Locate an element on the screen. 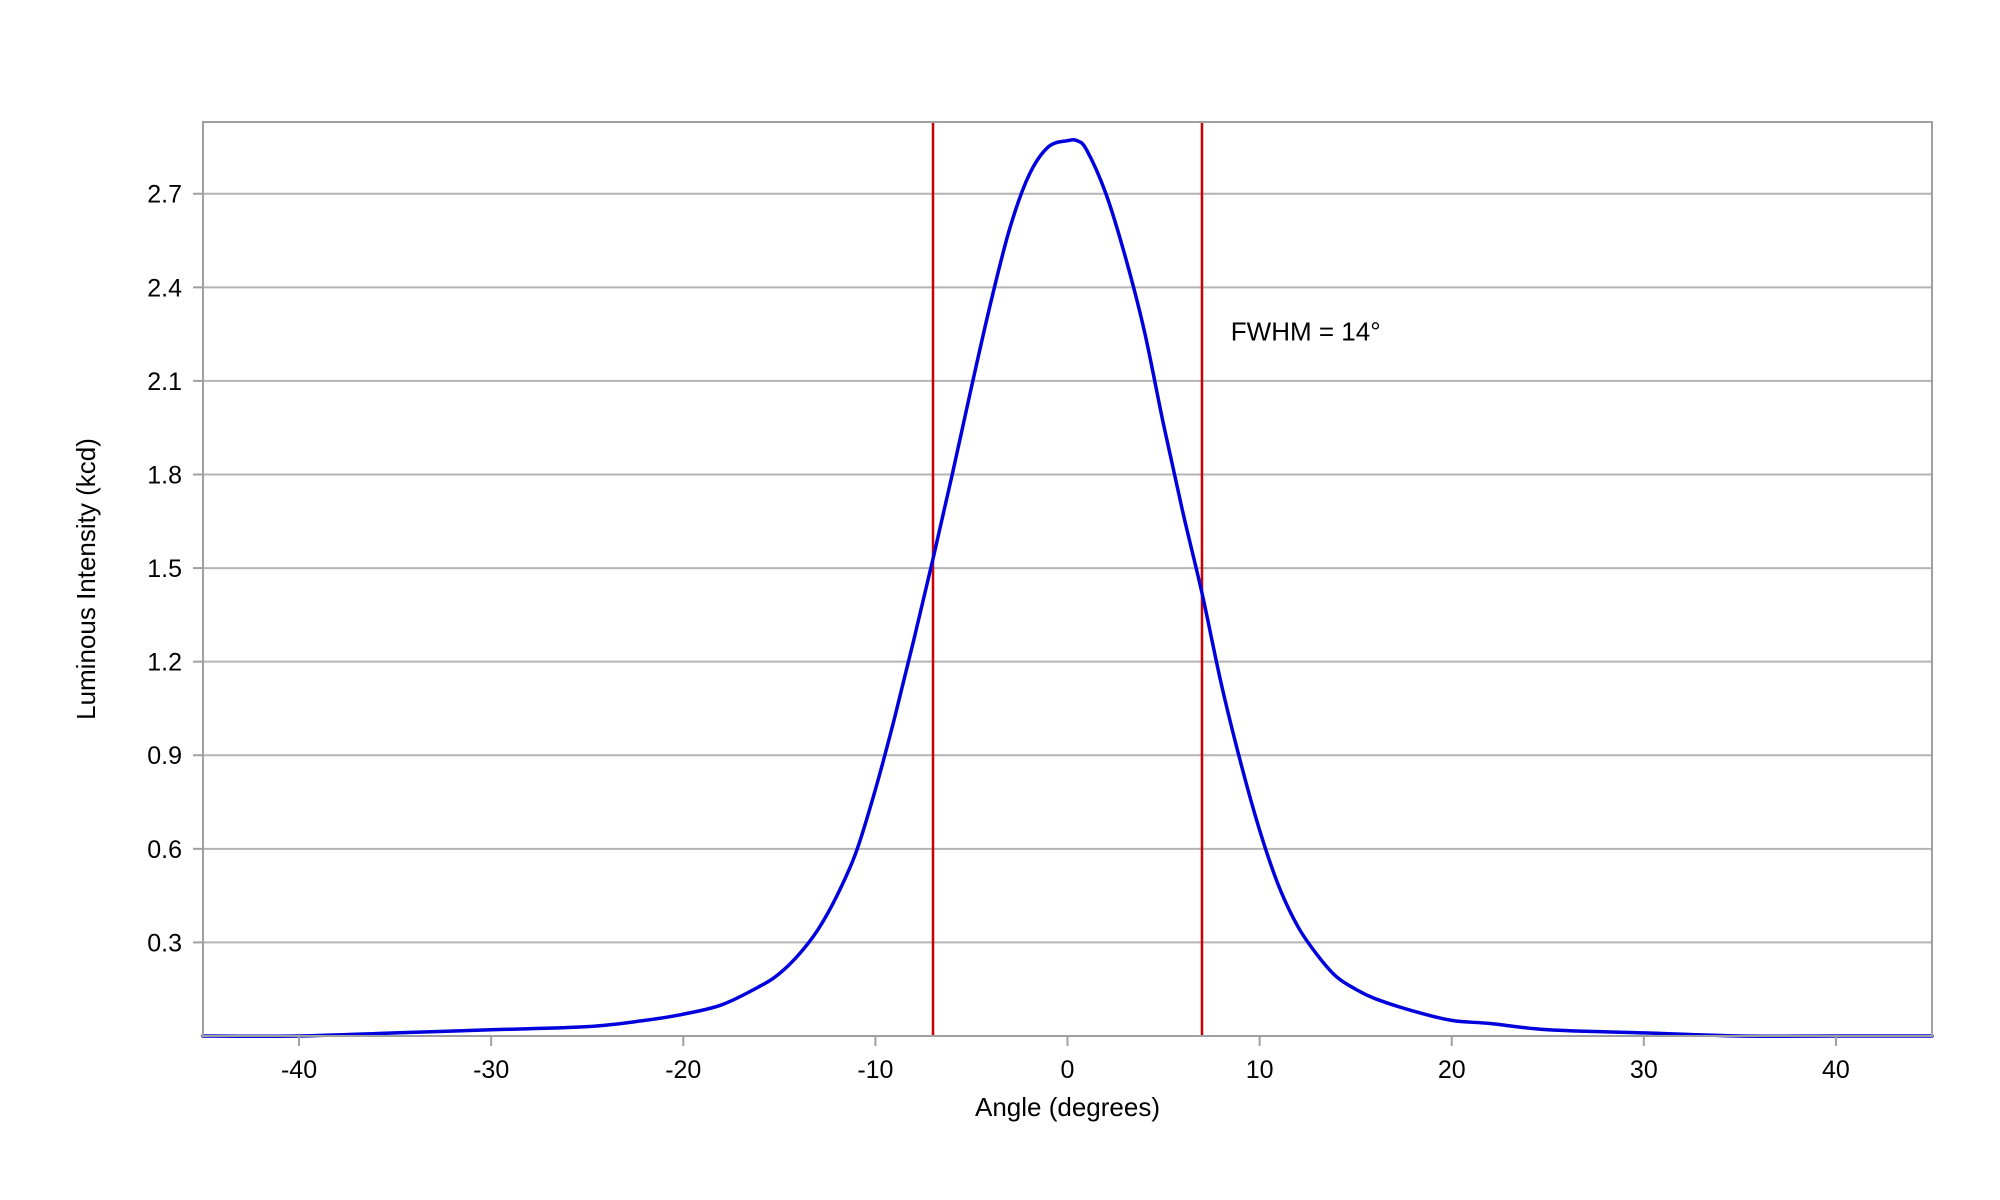 The image size is (2000, 1200). y-axis-ticks: 0.3 0.6 0.9 1.2 1.5 1.8 2.1 2.4 2.7 is located at coordinates (175, 569).